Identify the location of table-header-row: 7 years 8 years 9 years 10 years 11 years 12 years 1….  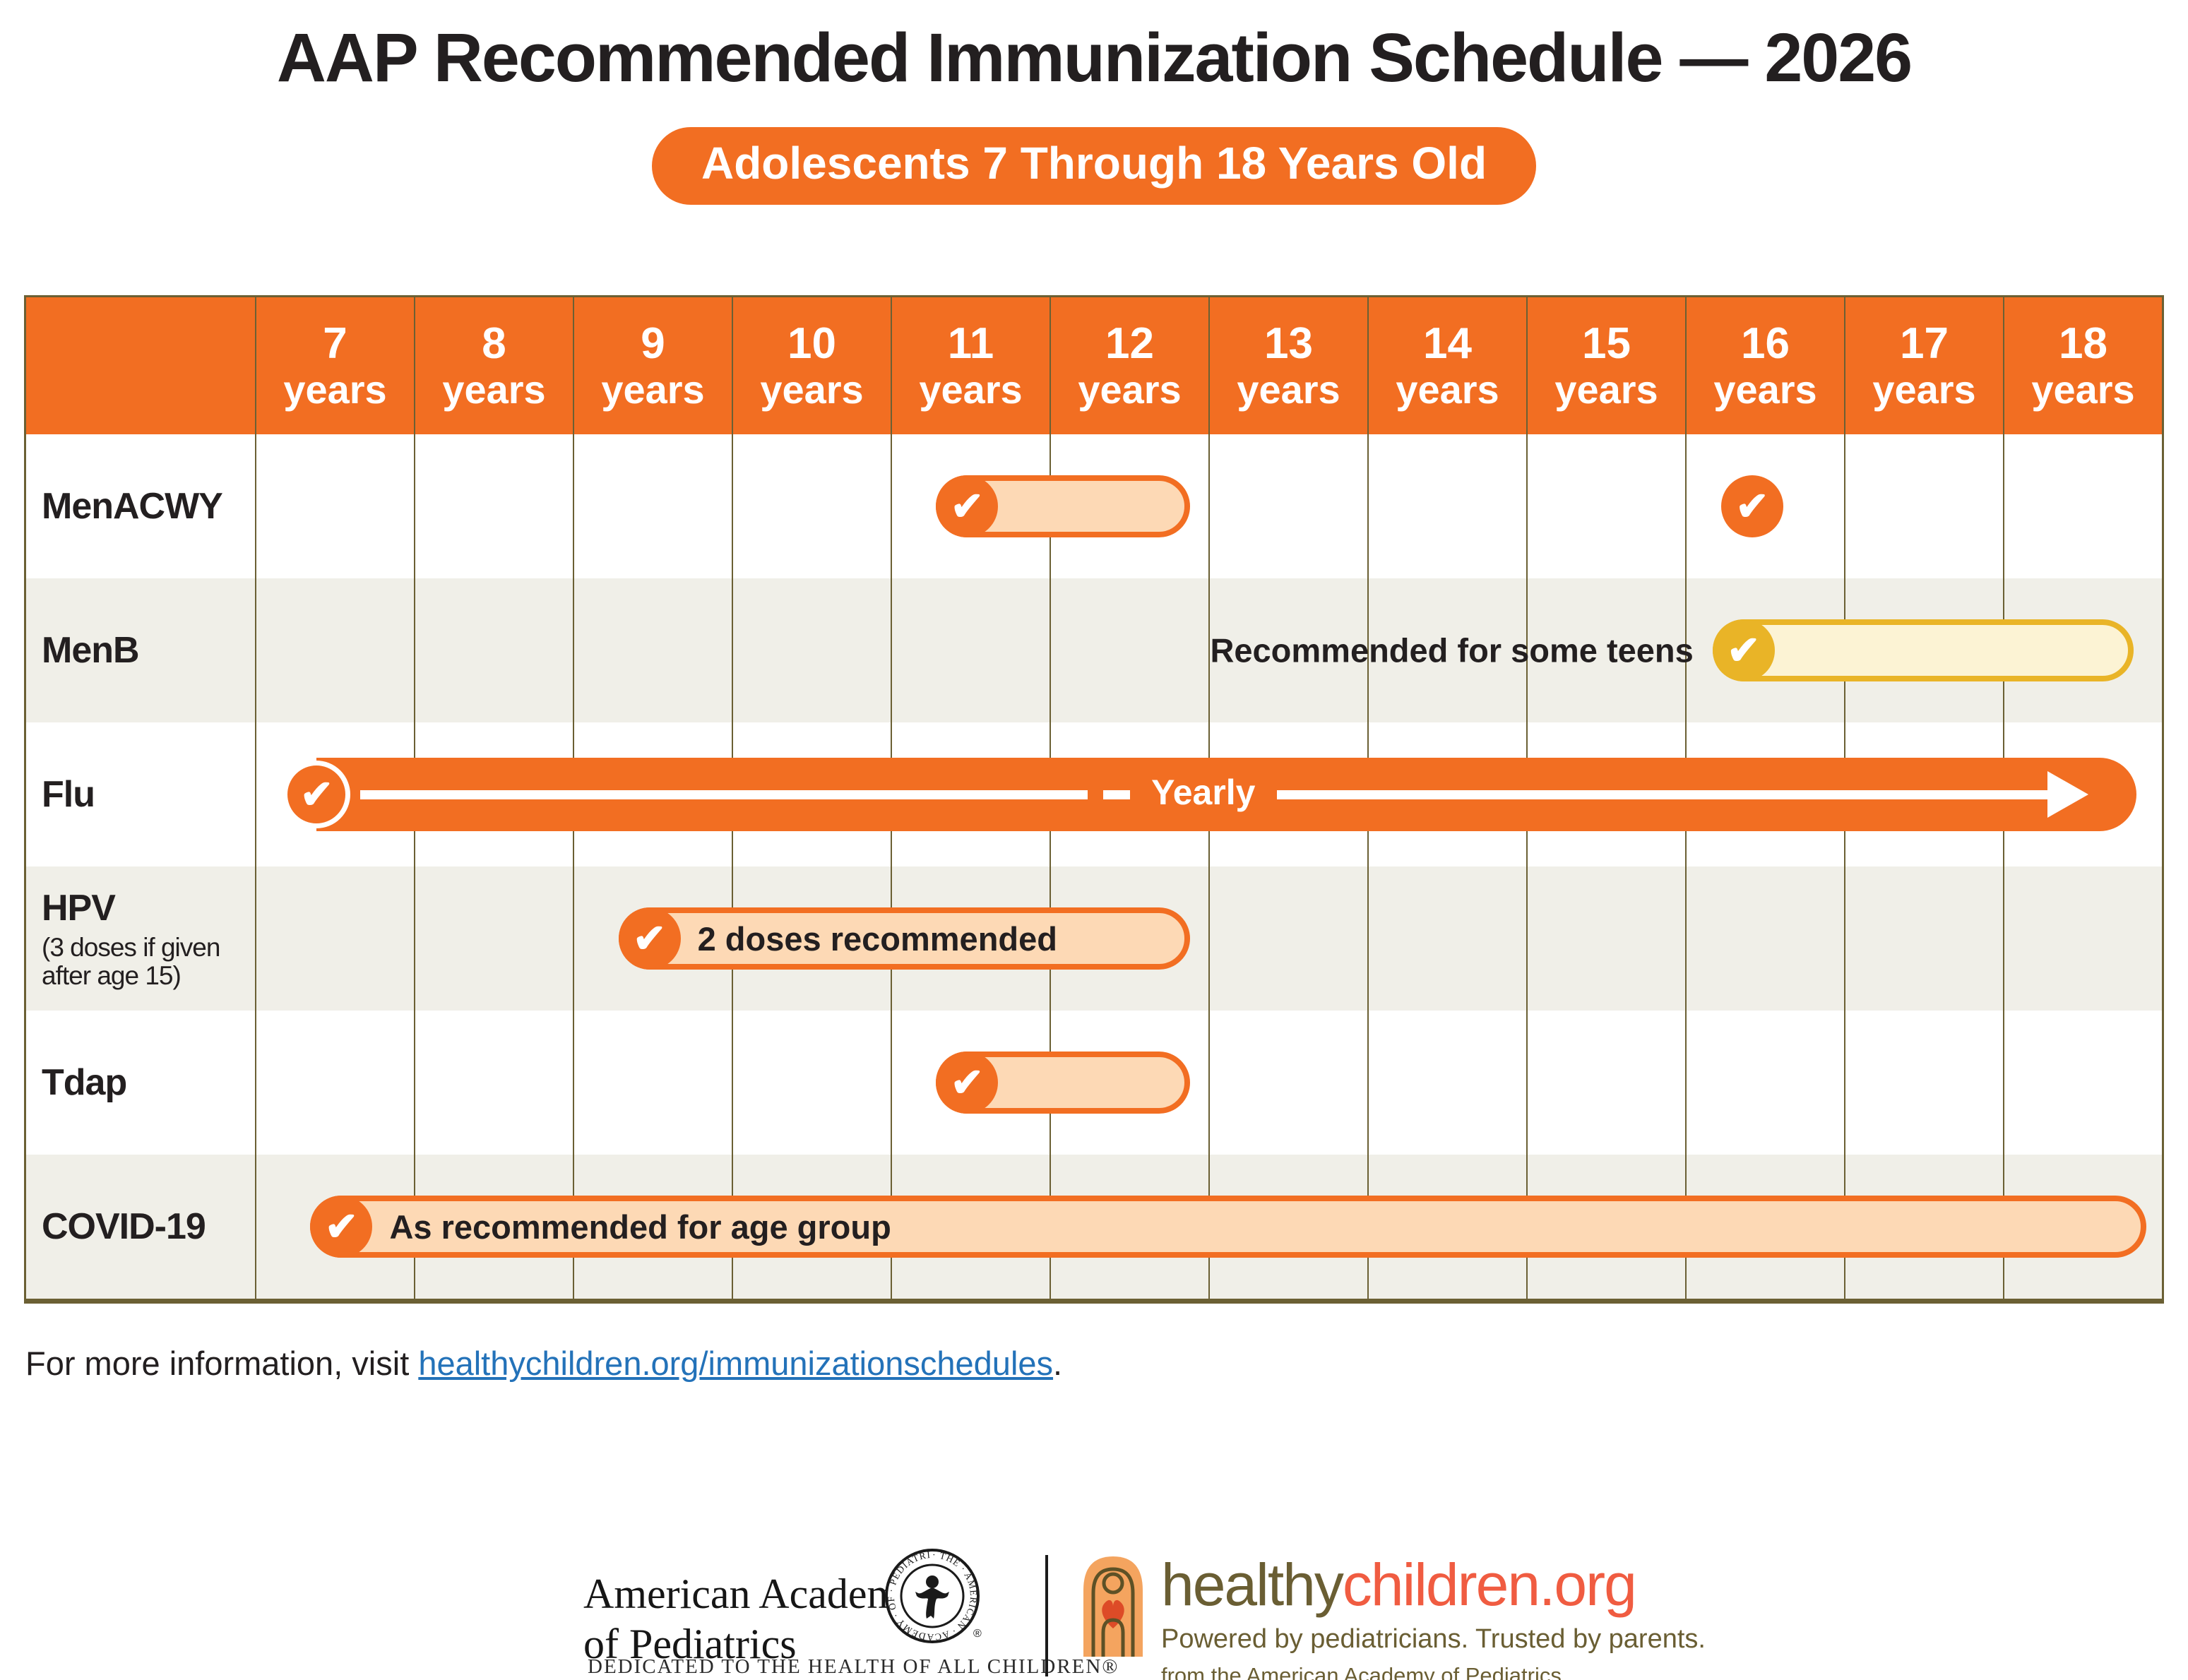
(1094, 366).